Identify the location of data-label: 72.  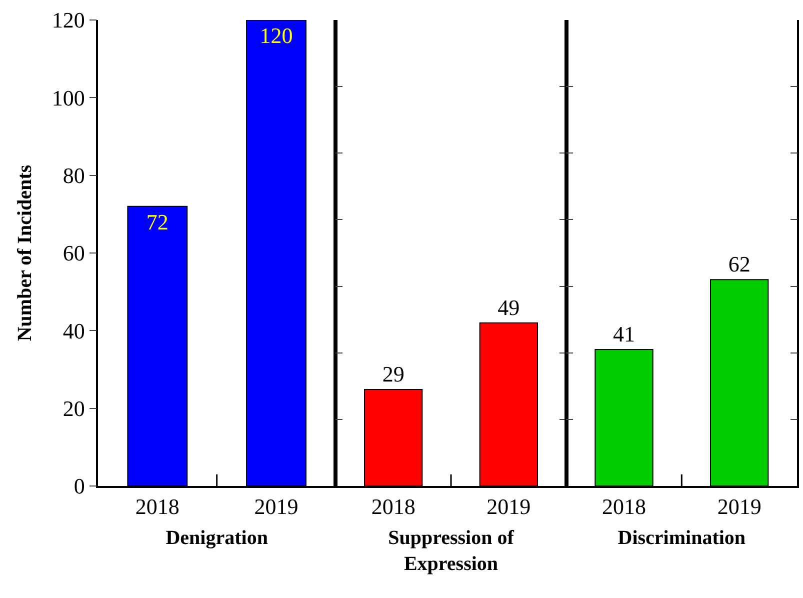
(157, 221).